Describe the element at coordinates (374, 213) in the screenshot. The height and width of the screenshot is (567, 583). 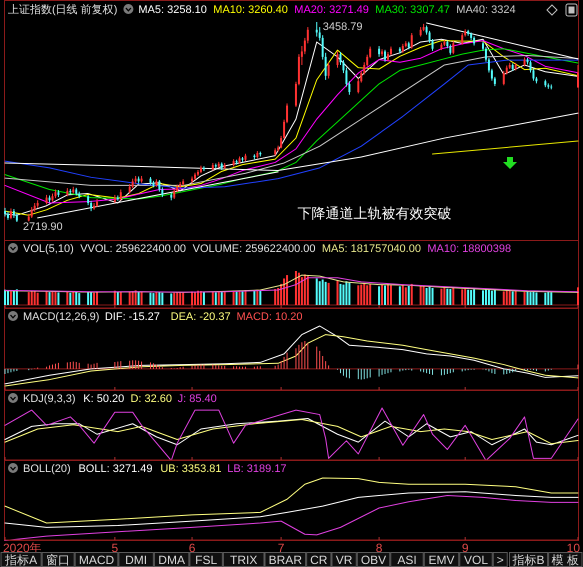
I see `text: 下降通道上轨被有效突破` at that location.